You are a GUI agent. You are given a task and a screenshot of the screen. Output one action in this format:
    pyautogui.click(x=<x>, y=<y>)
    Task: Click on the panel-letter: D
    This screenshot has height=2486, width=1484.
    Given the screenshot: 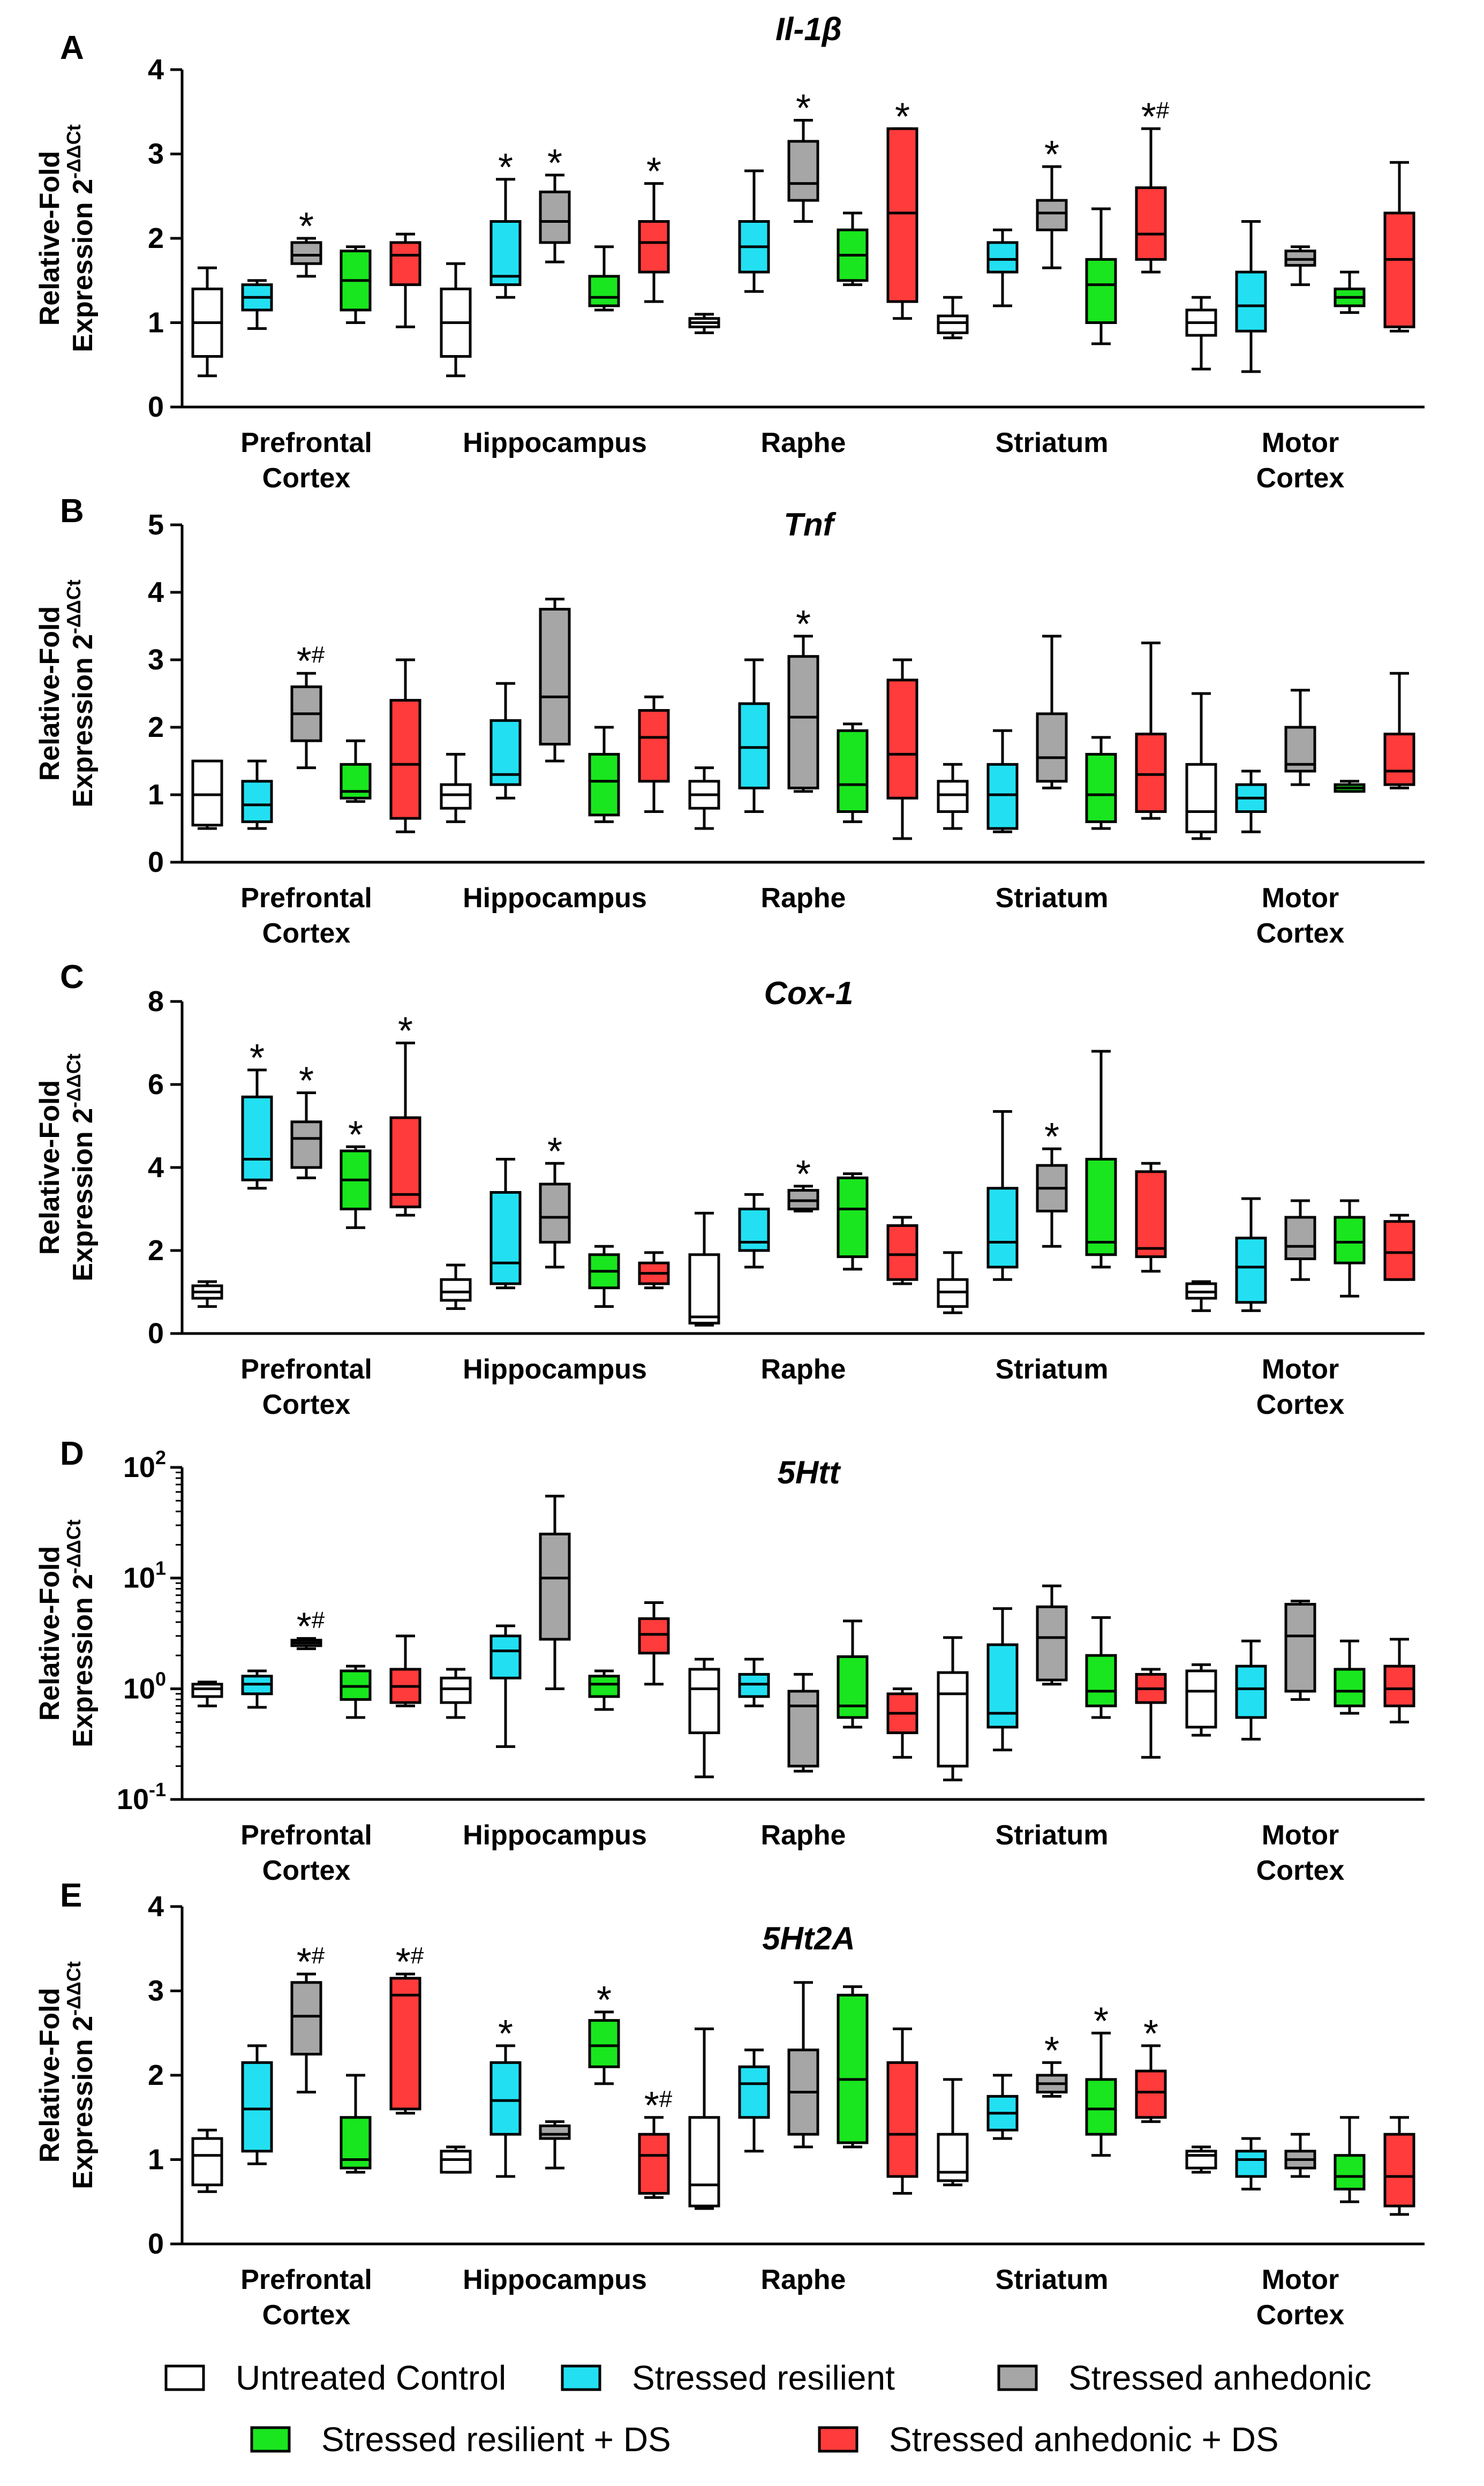 What is the action you would take?
    pyautogui.click(x=72, y=1453)
    